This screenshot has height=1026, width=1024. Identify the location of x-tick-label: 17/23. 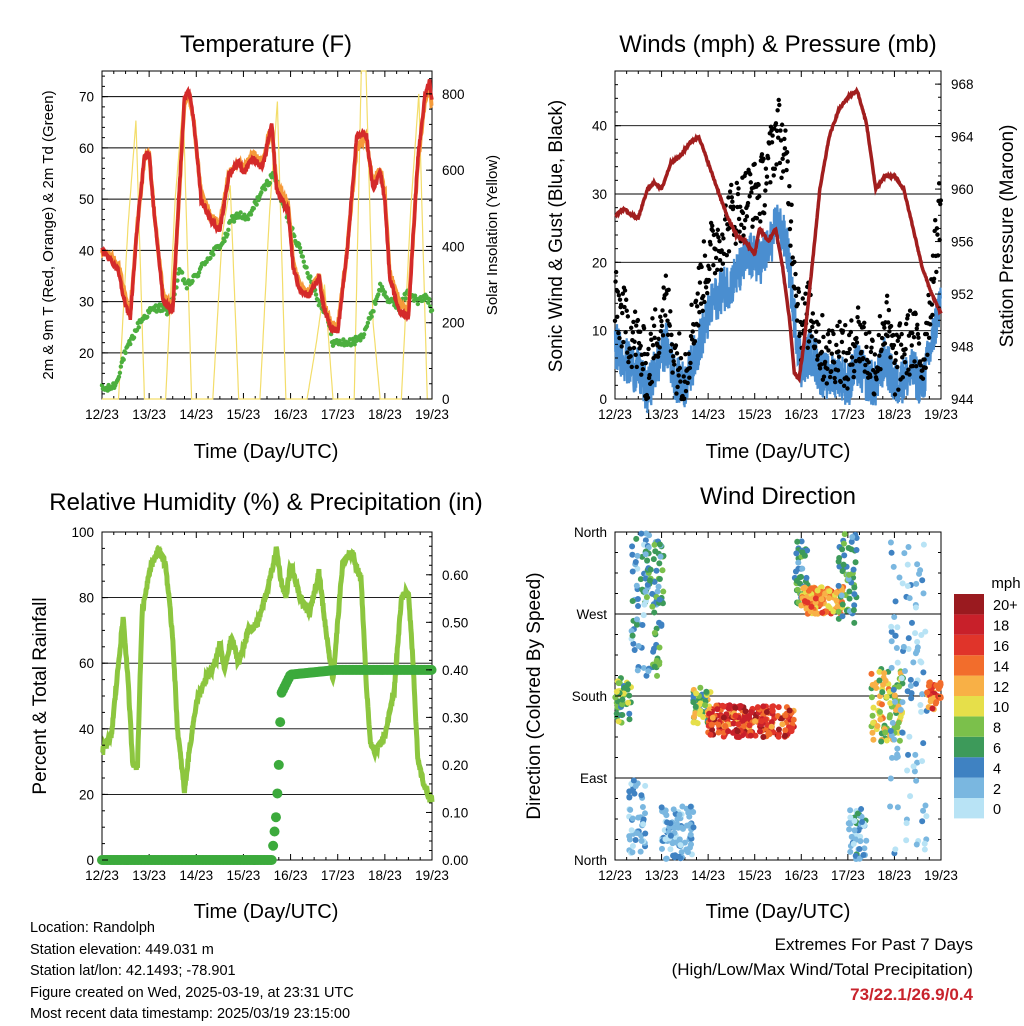
(848, 875).